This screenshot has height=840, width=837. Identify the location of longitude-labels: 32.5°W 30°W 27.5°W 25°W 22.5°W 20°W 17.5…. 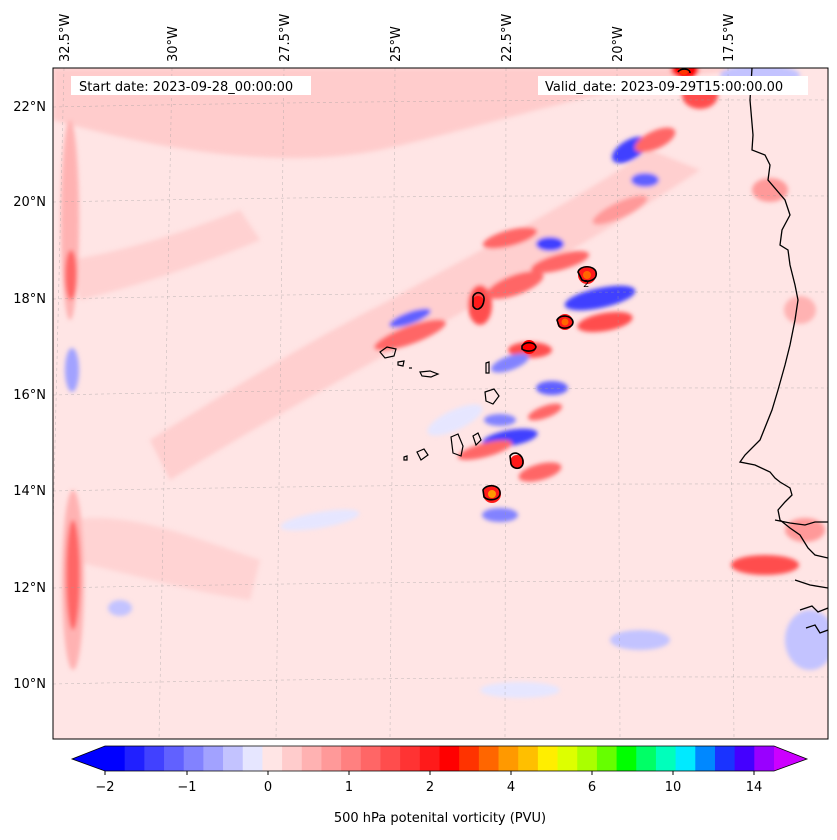
(397, 38).